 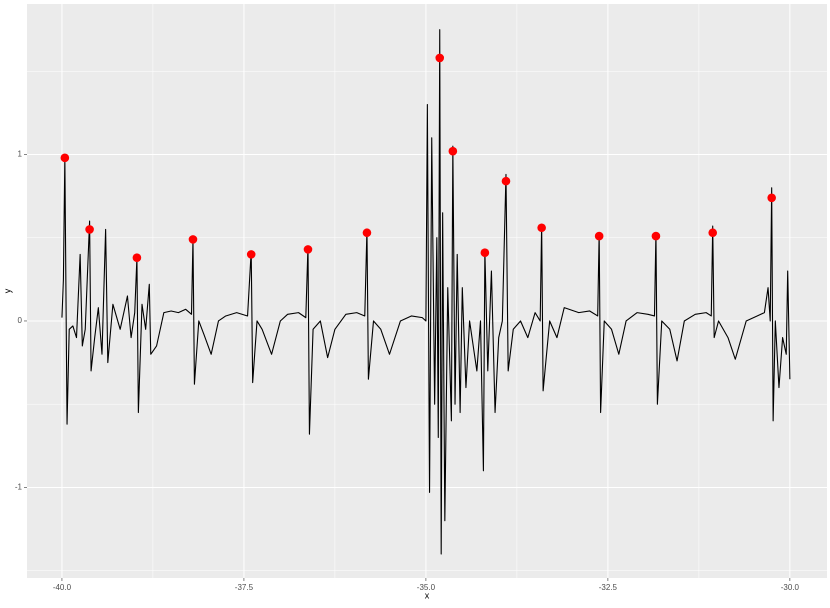 I want to click on y-tick-label: 0, so click(x=20, y=320).